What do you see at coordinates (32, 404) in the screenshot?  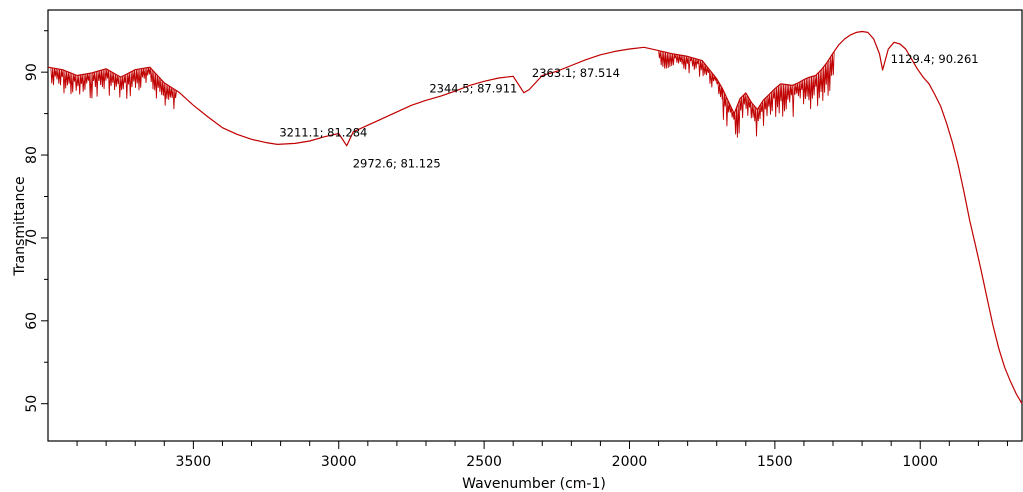 I see `y-tick-label: 50` at bounding box center [32, 404].